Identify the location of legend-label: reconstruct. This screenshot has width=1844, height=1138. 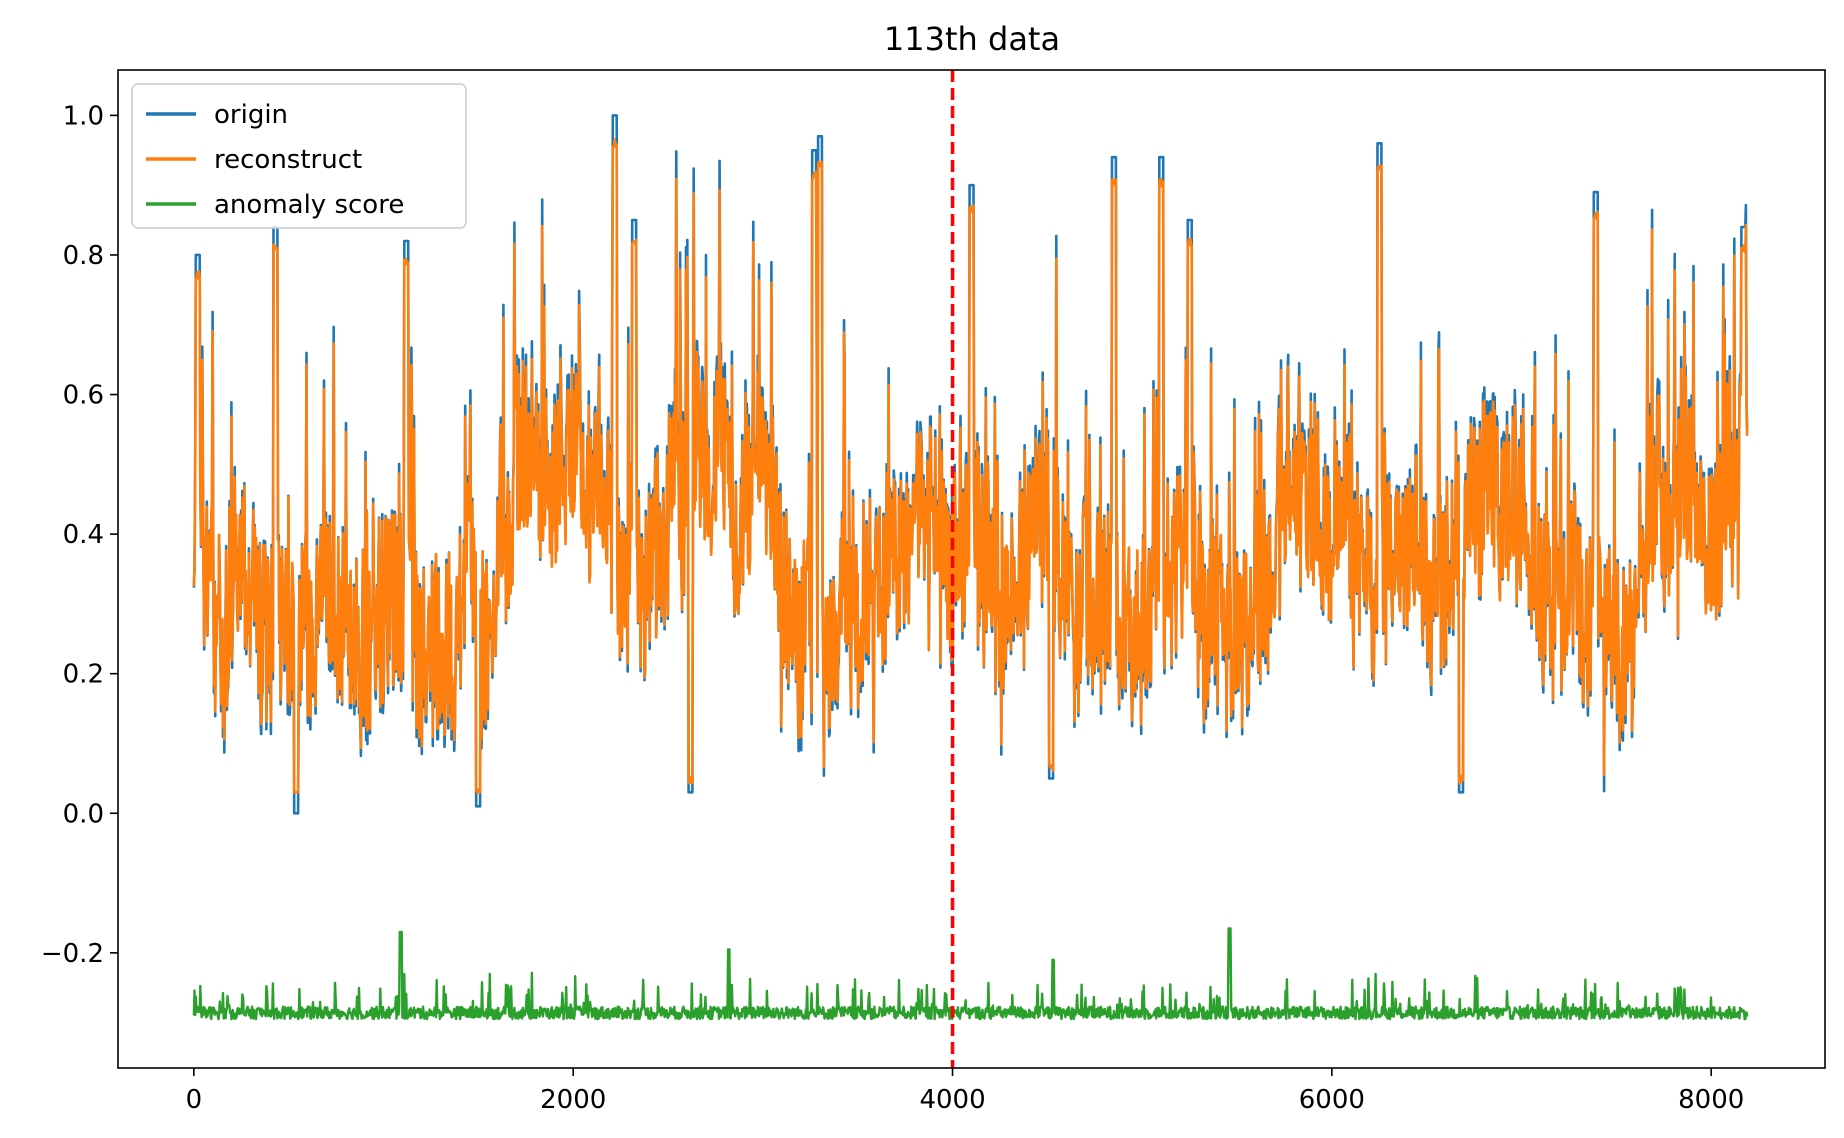
(288, 160).